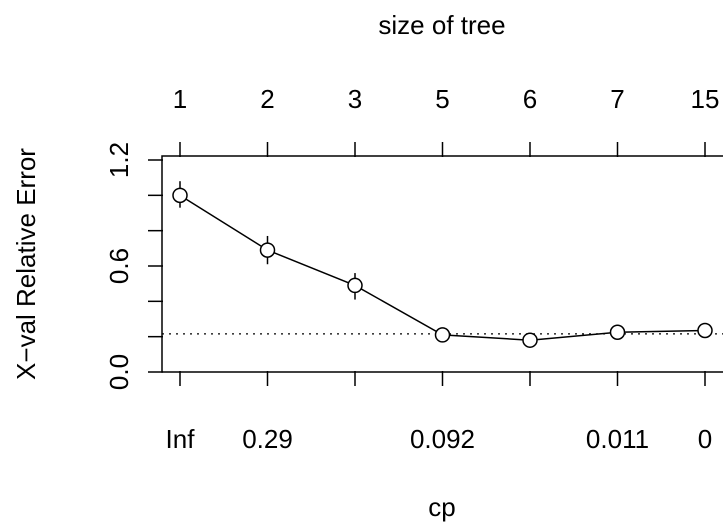  What do you see at coordinates (617, 439) in the screenshot?
I see `bottom-tick-label: 0.011` at bounding box center [617, 439].